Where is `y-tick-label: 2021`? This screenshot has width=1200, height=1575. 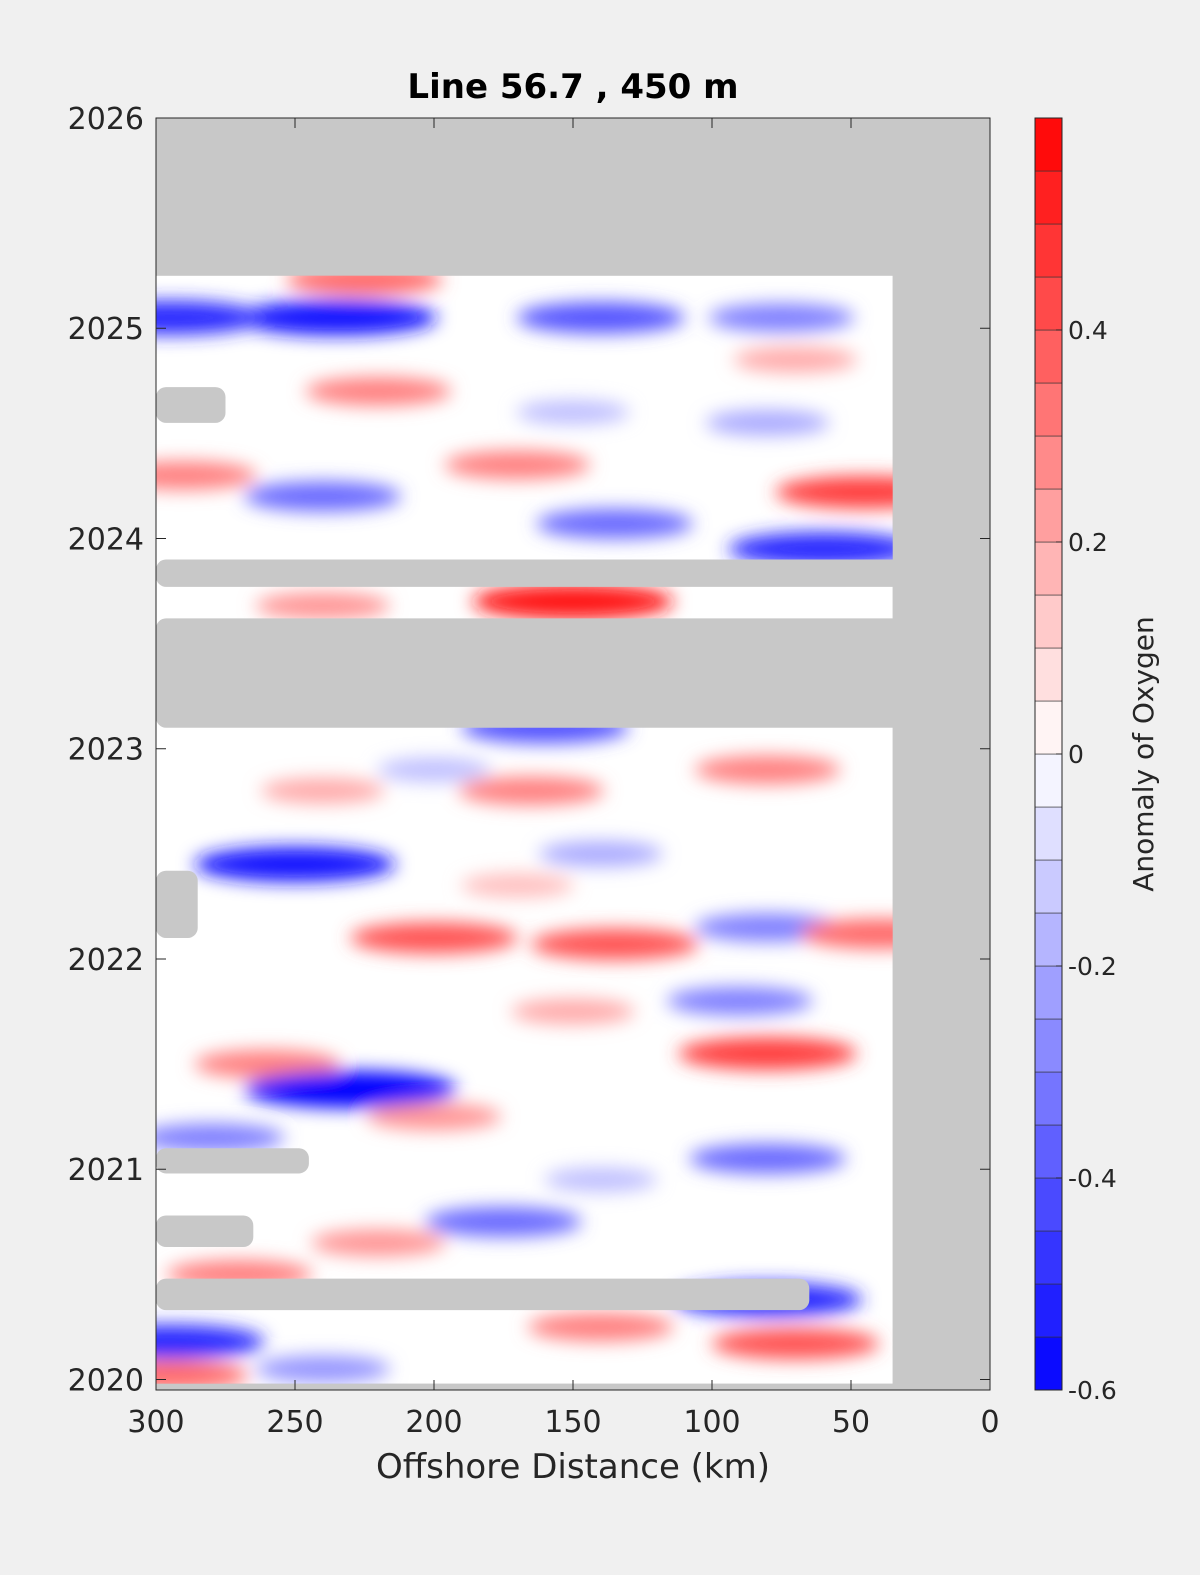 y-tick-label: 2021 is located at coordinates (106, 1170).